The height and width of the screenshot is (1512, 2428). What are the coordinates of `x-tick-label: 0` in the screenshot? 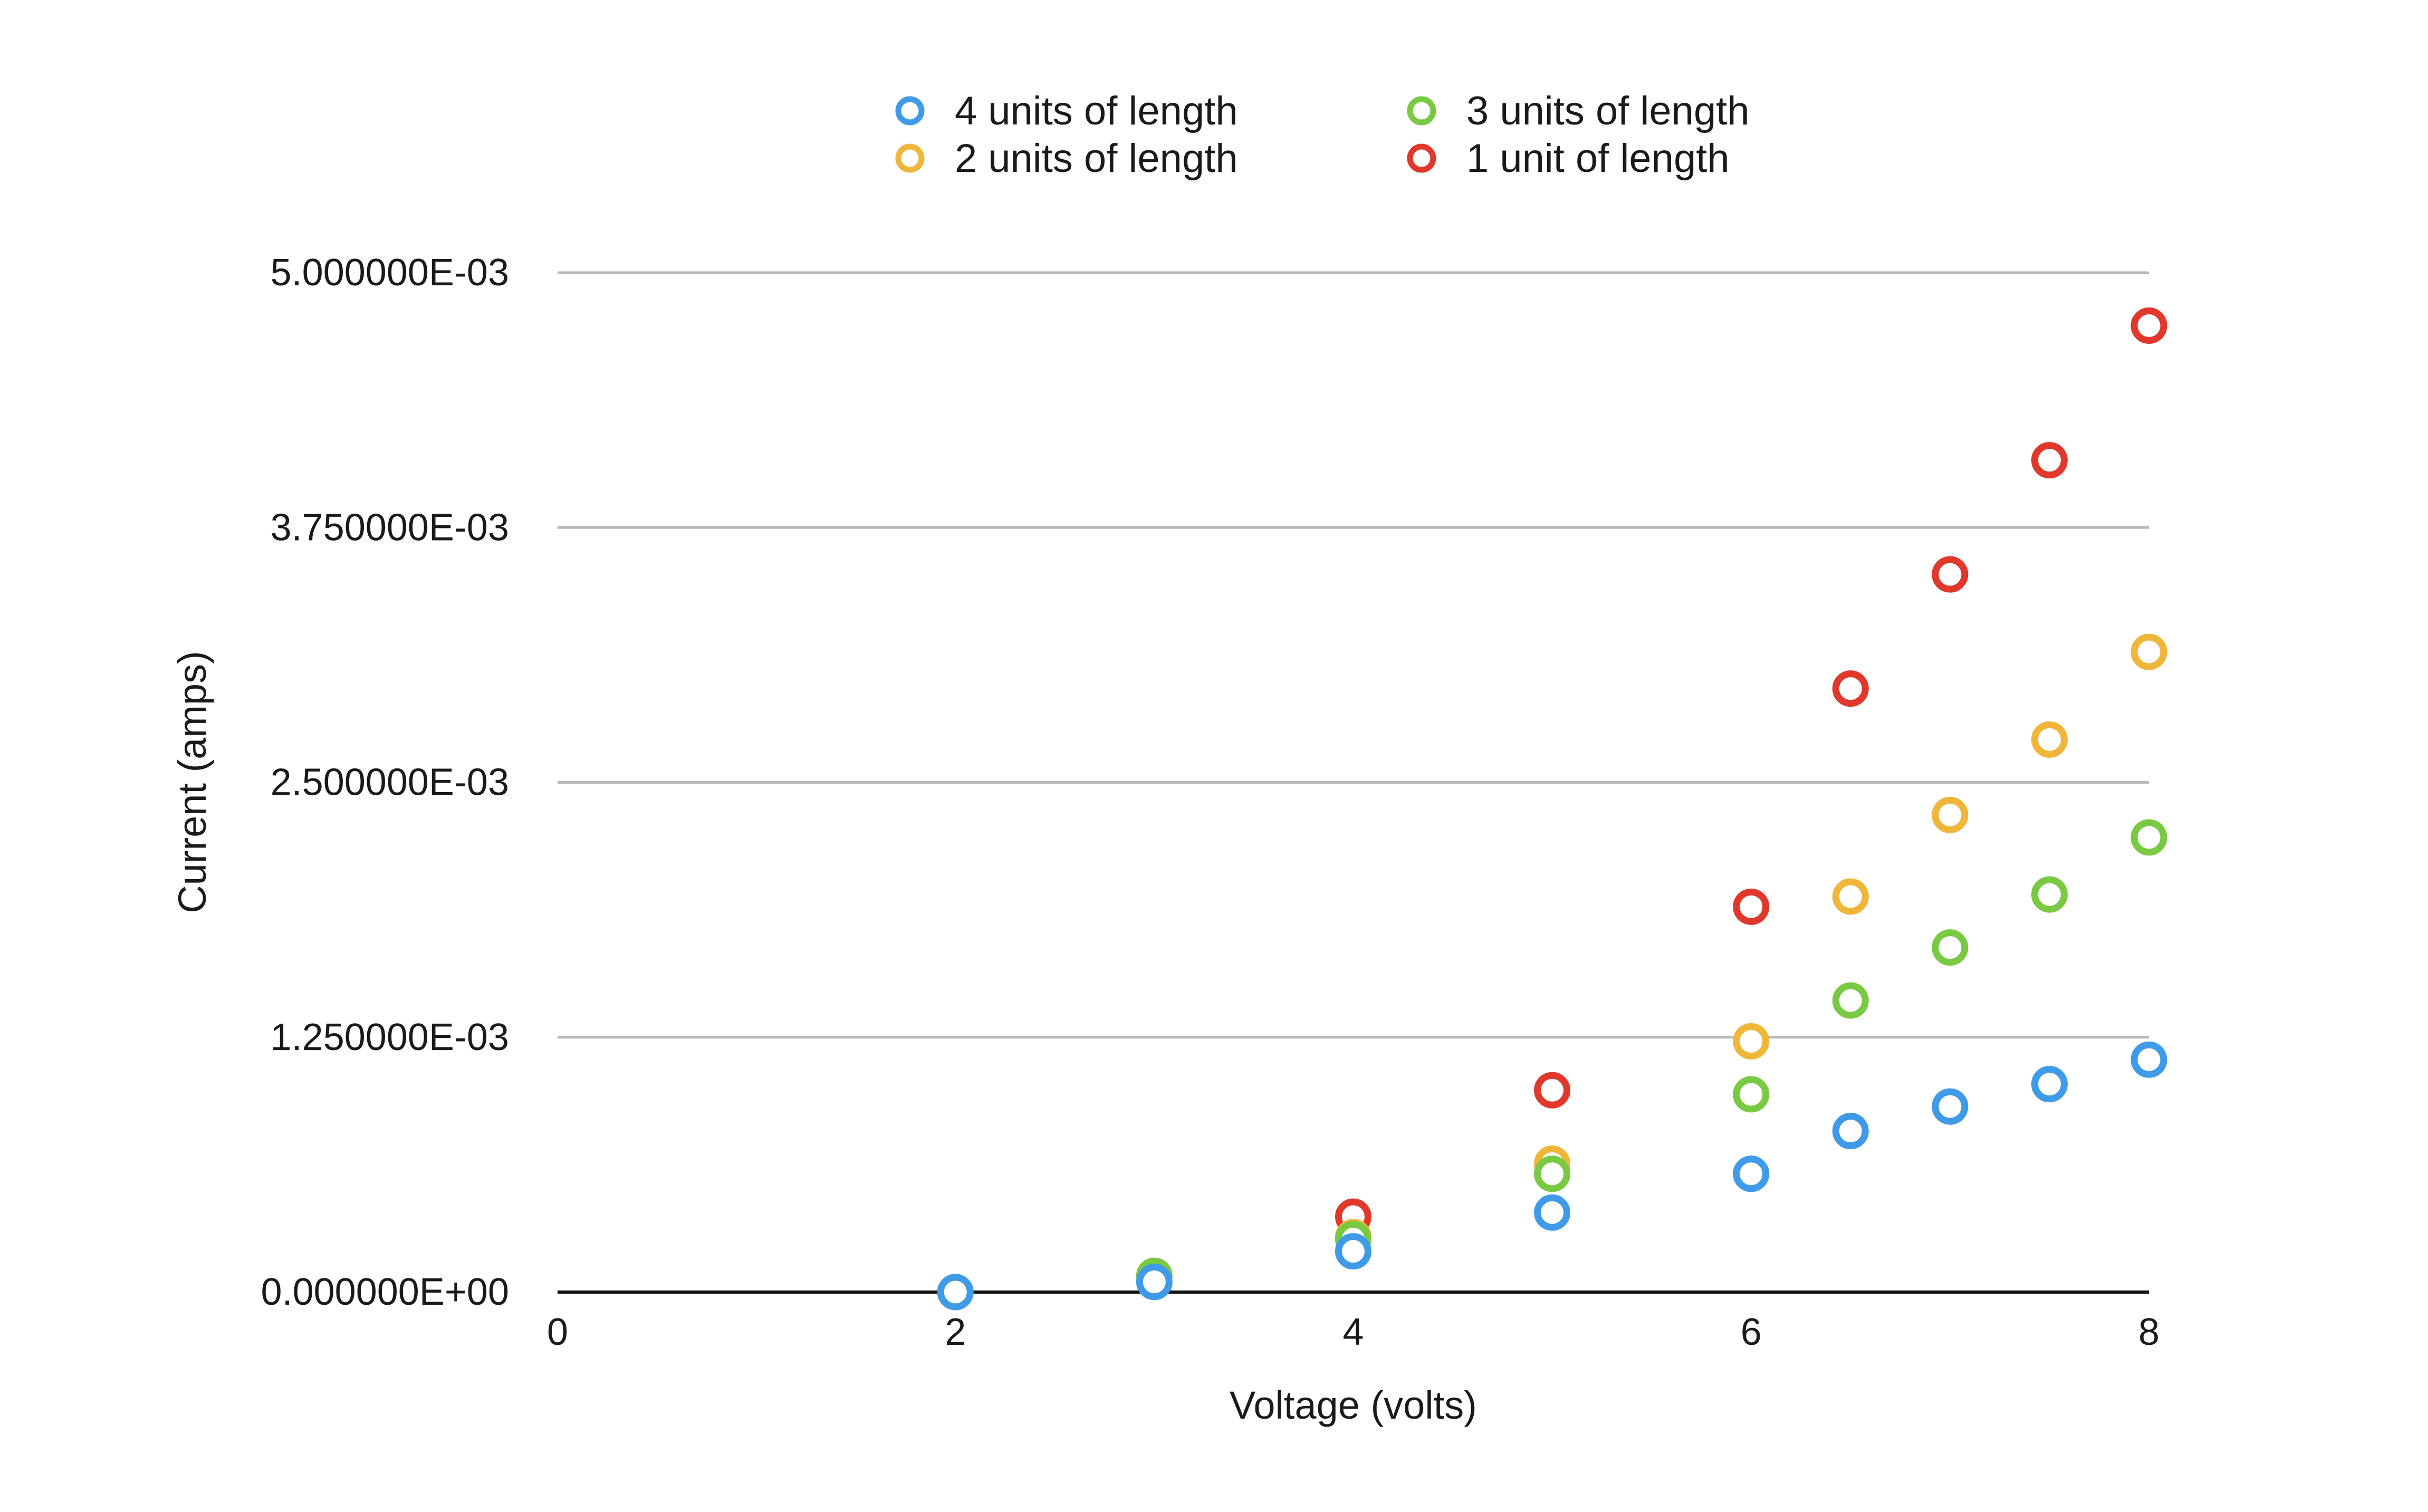 It's located at (557, 1332).